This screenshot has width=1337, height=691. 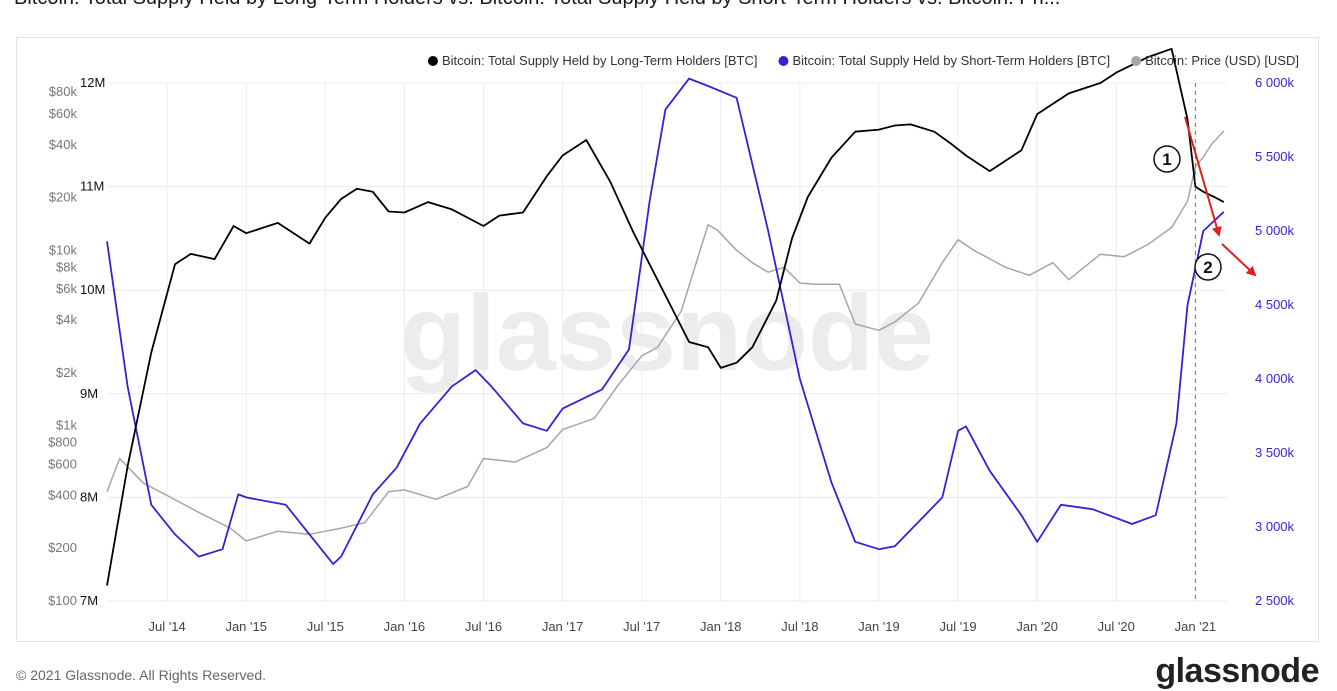 I want to click on annotation-badge-label: 2, so click(x=1207, y=267).